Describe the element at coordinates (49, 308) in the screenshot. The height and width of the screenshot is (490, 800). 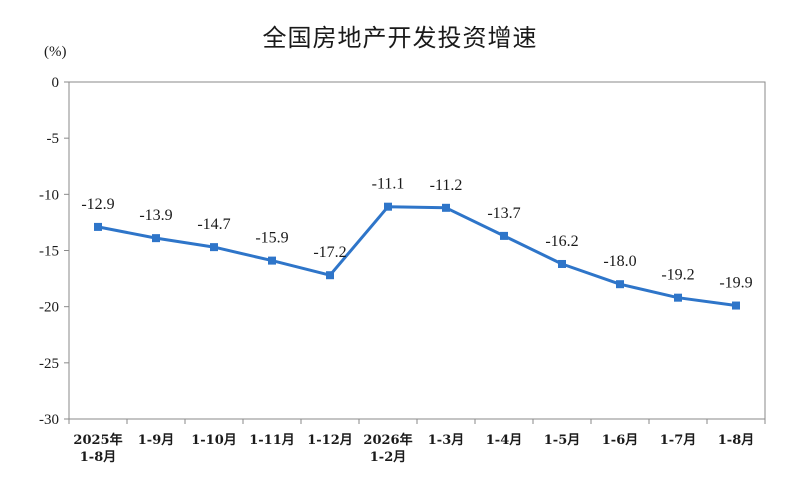
I see `y-tick-label: -20` at that location.